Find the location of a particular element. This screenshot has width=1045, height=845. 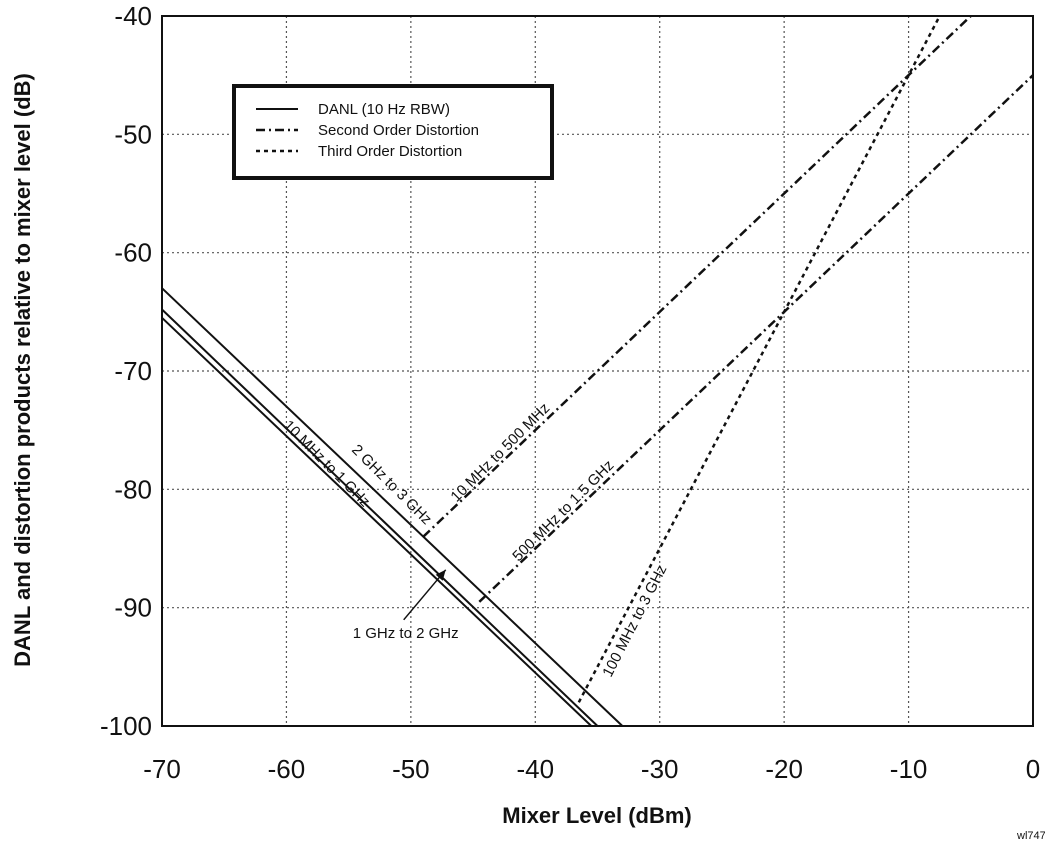

x-tick-label: -10 is located at coordinates (909, 769).